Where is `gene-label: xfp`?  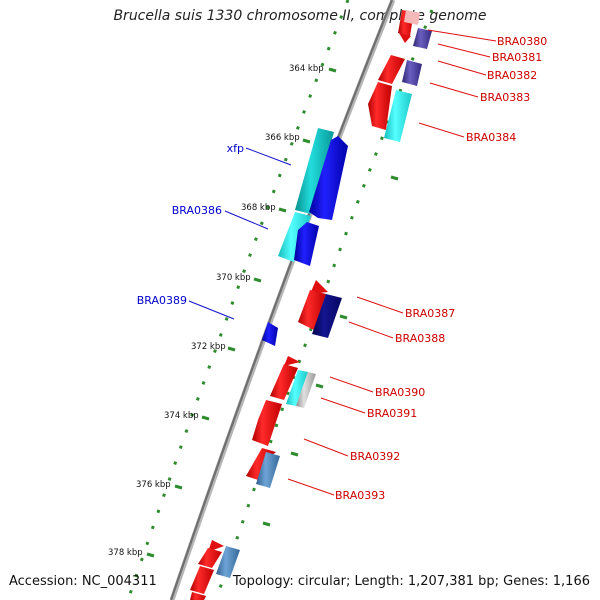
gene-label: xfp is located at coordinates (235, 148).